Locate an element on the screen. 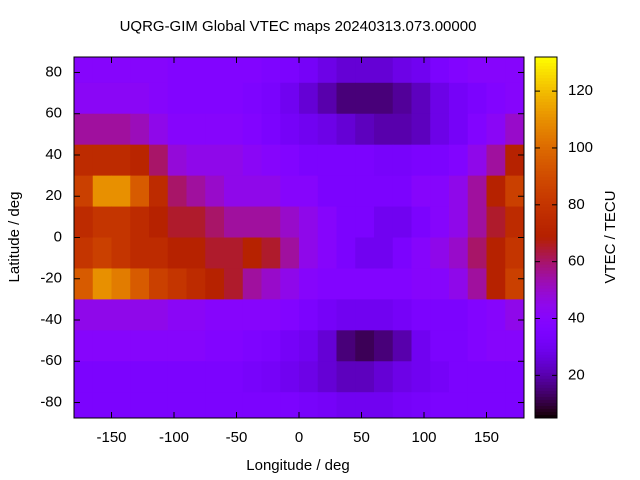  colorbar-tick-label: 120 is located at coordinates (580, 90).